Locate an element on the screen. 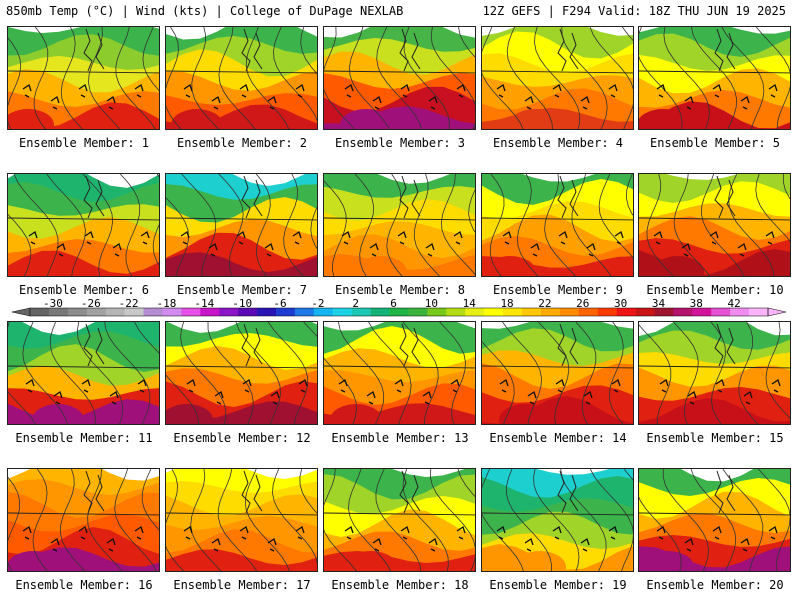  colorbar-tick-label: -10 is located at coordinates (242, 303).